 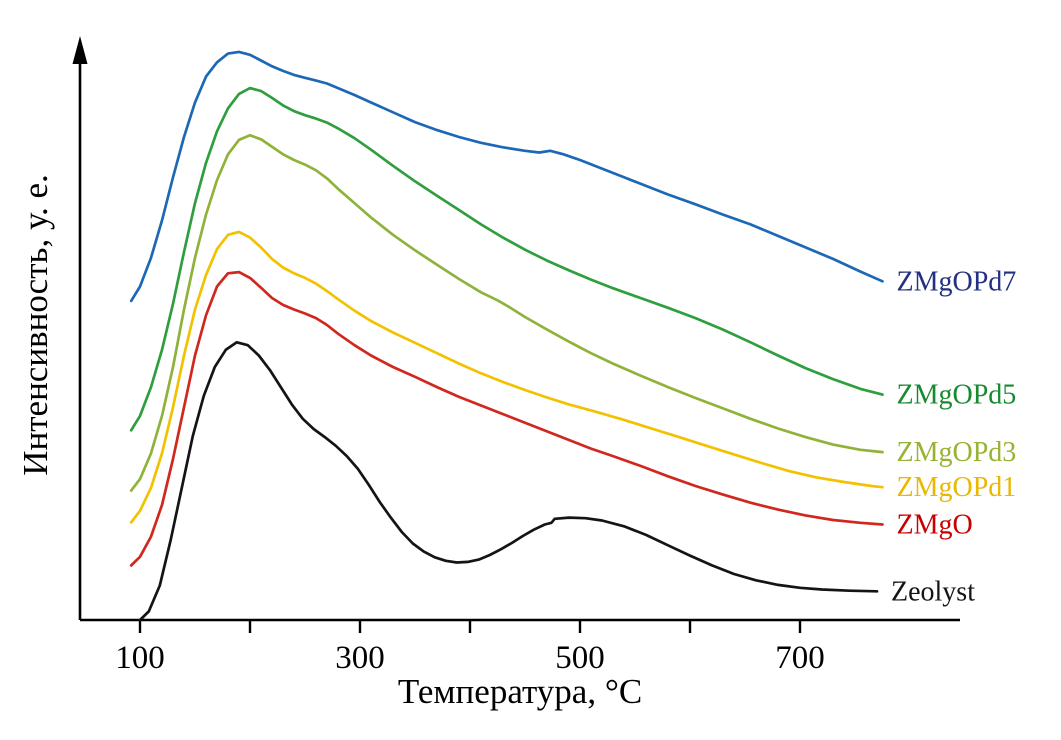 What do you see at coordinates (580, 658) in the screenshot?
I see `x-tick-label: 500` at bounding box center [580, 658].